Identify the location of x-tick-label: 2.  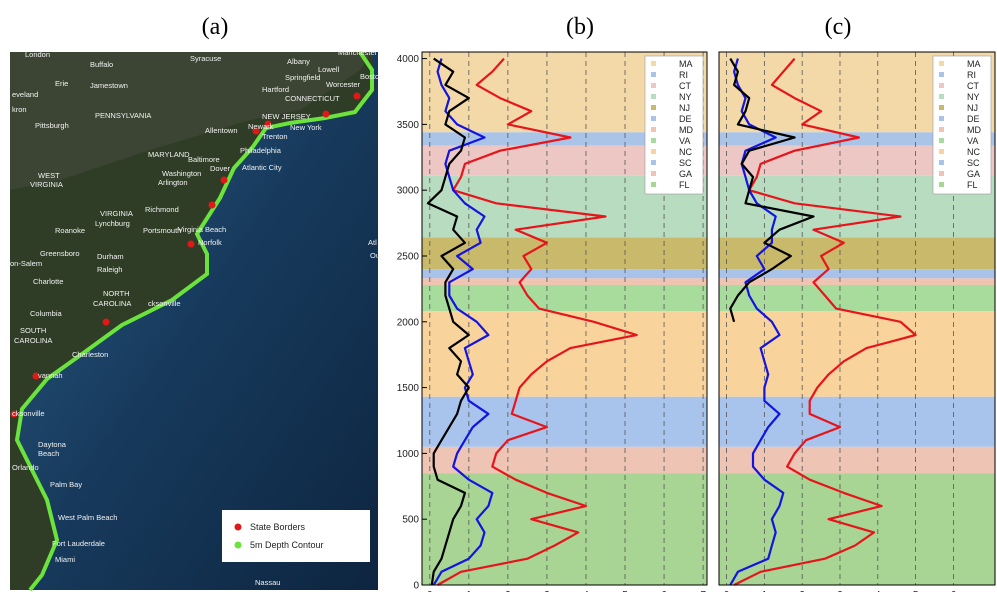
(508, 591).